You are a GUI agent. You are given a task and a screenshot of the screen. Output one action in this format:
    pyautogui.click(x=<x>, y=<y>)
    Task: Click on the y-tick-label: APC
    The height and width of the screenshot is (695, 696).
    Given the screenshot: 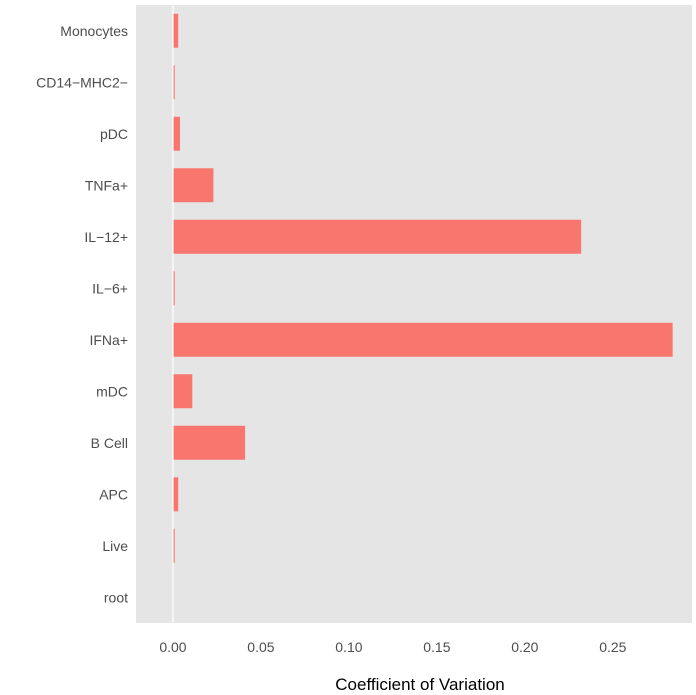 What is the action you would take?
    pyautogui.click(x=113, y=494)
    